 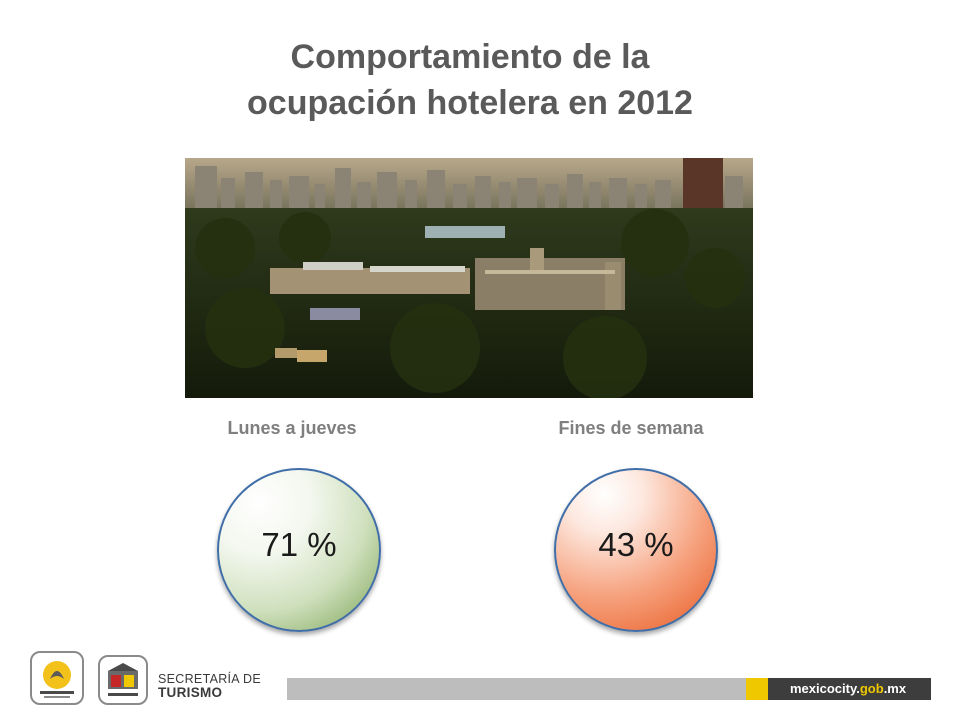 What do you see at coordinates (631, 428) in the screenshot?
I see `weekend-label: Fines de semana` at bounding box center [631, 428].